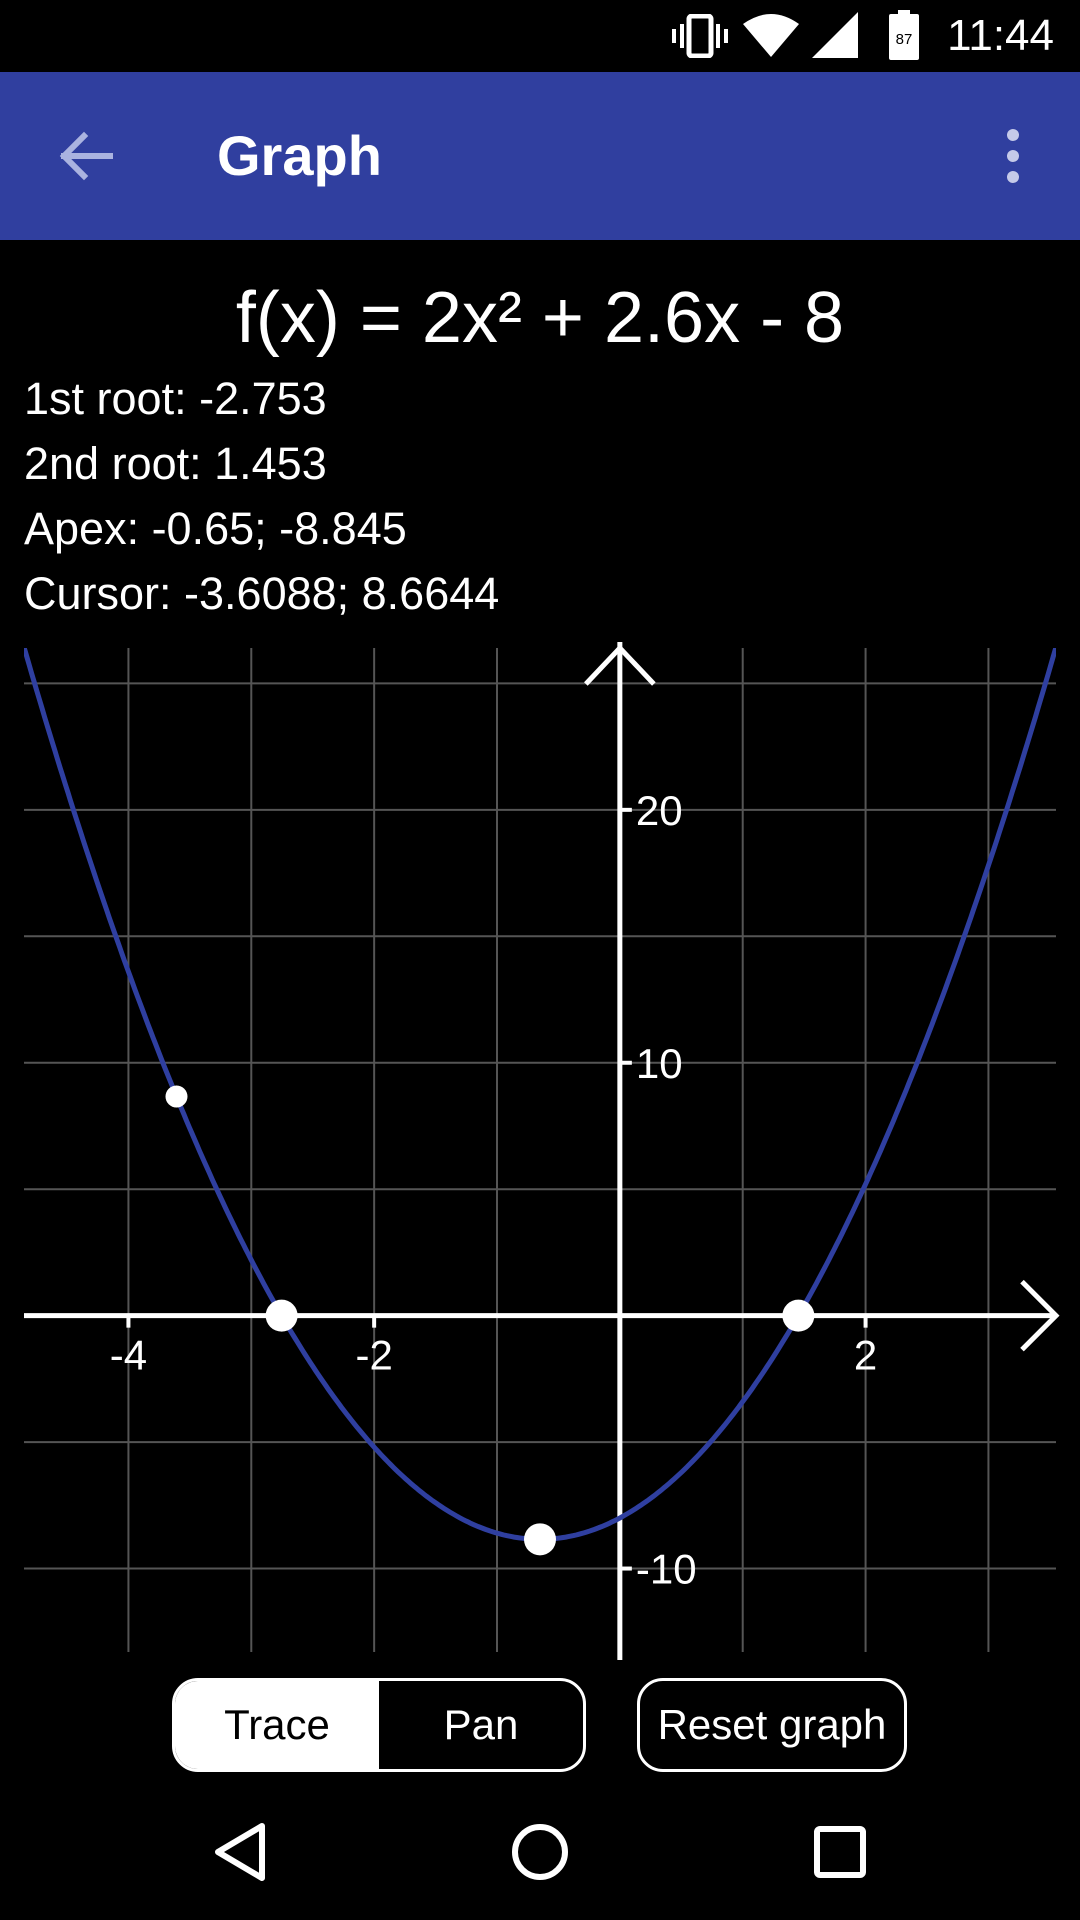 This screenshot has width=1080, height=1920. What do you see at coordinates (540, 36) in the screenshot?
I see `status-bar: 87 11:44` at bounding box center [540, 36].